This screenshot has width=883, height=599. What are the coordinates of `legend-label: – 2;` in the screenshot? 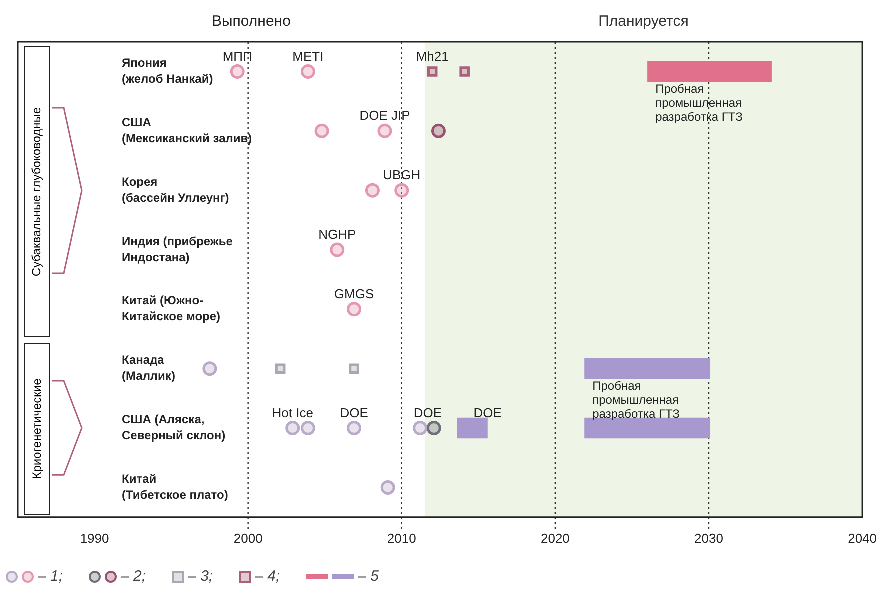 It's located at (133, 576).